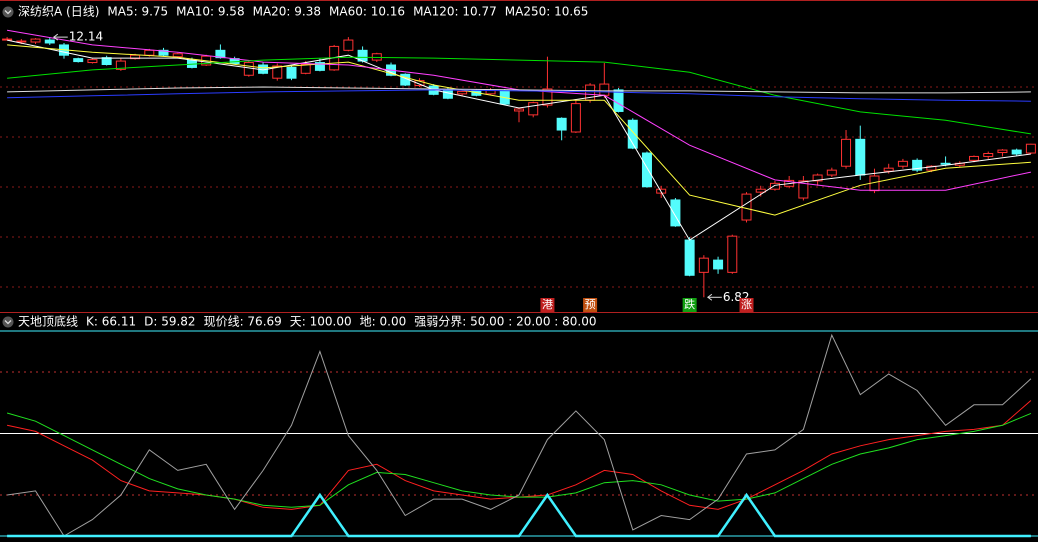  What do you see at coordinates (210, 12) in the screenshot?
I see `legend-entry: MA10: 9.58` at bounding box center [210, 12].